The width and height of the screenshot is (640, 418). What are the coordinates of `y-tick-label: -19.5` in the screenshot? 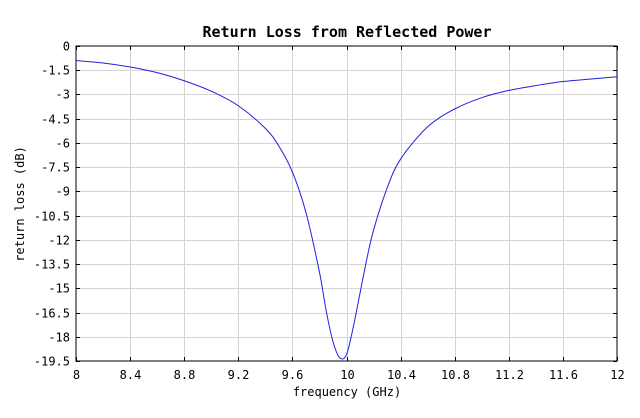 It's located at (52, 362).